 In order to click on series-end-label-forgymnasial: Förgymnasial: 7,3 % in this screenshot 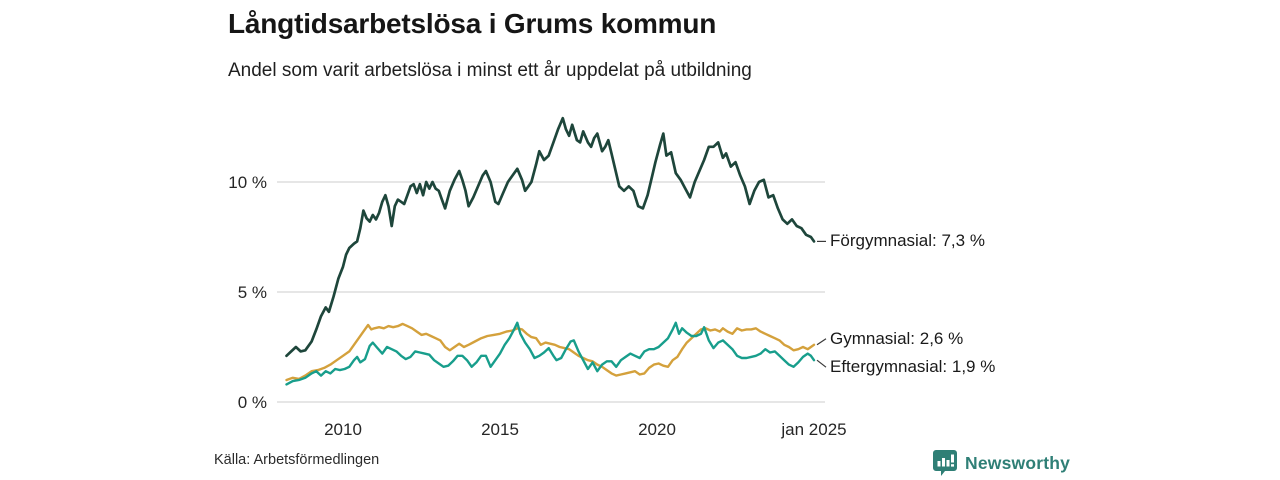, I will do `click(907, 241)`.